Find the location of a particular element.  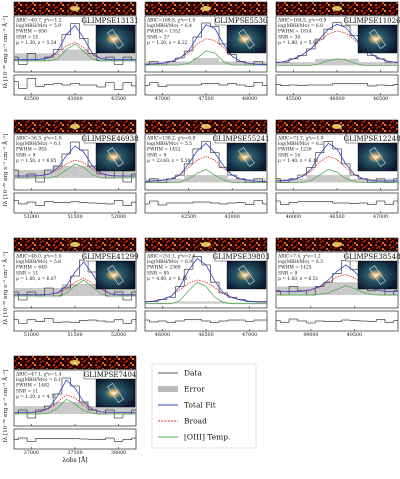

x-tick-label: 43000 is located at coordinates (74, 99).